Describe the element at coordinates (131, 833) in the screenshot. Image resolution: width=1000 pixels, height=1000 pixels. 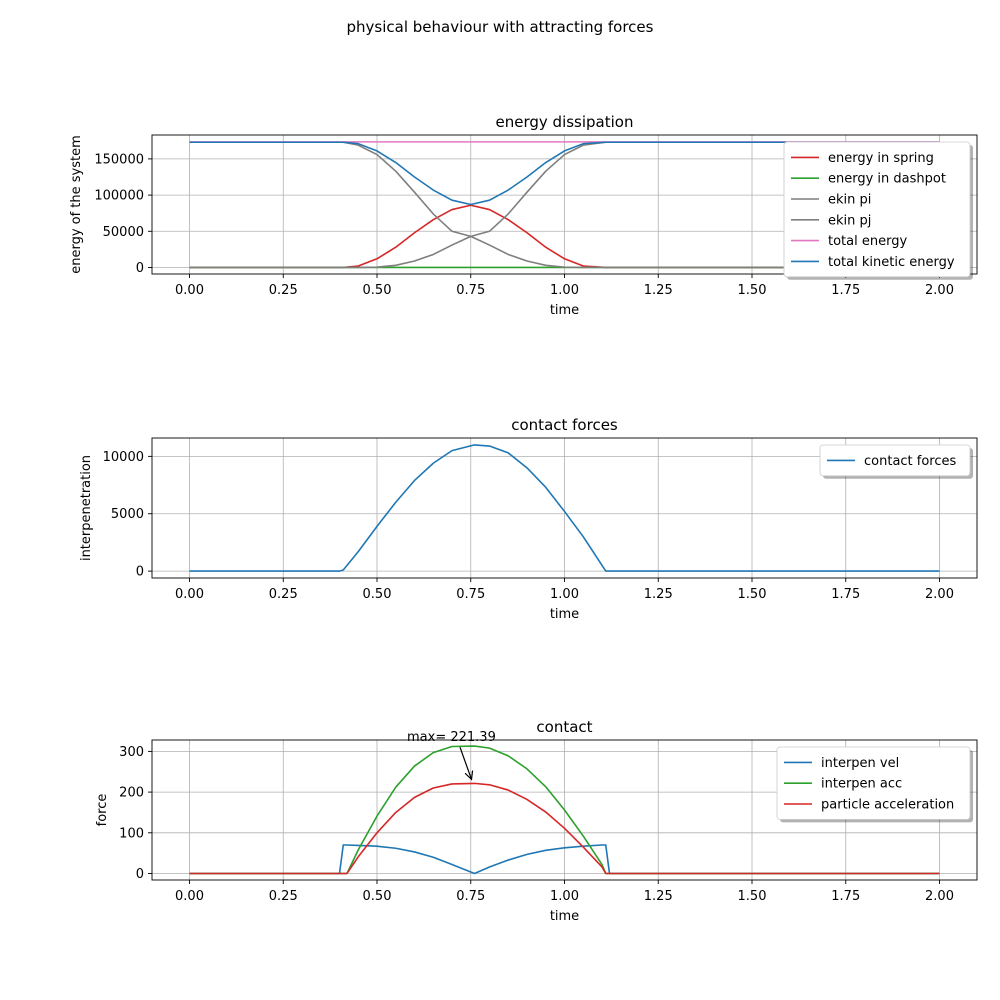
I see `y-tick-label: 100` at that location.